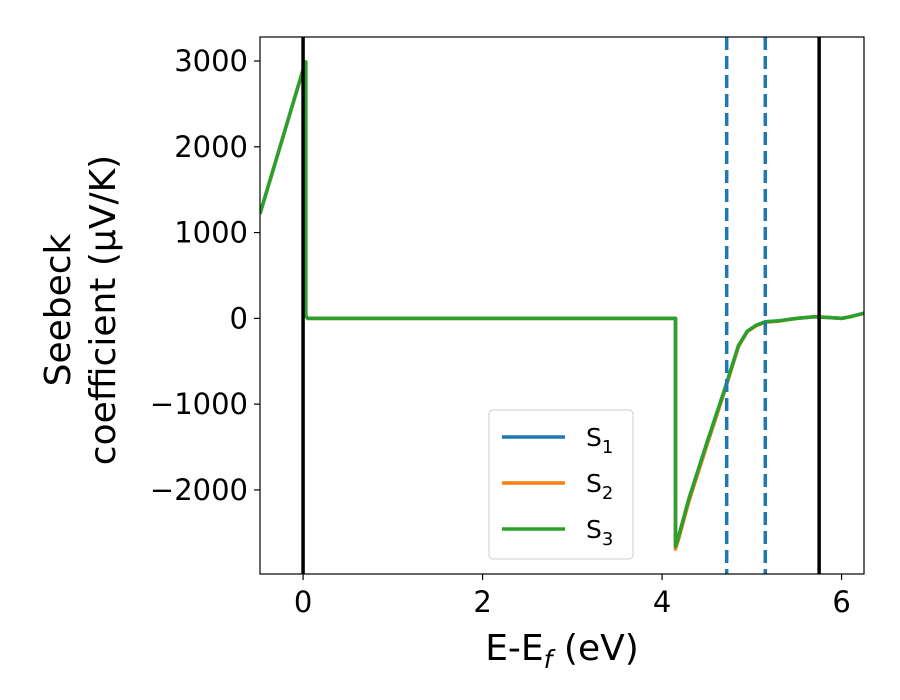  I want to click on legend-label-s1: S1, so click(599, 440).